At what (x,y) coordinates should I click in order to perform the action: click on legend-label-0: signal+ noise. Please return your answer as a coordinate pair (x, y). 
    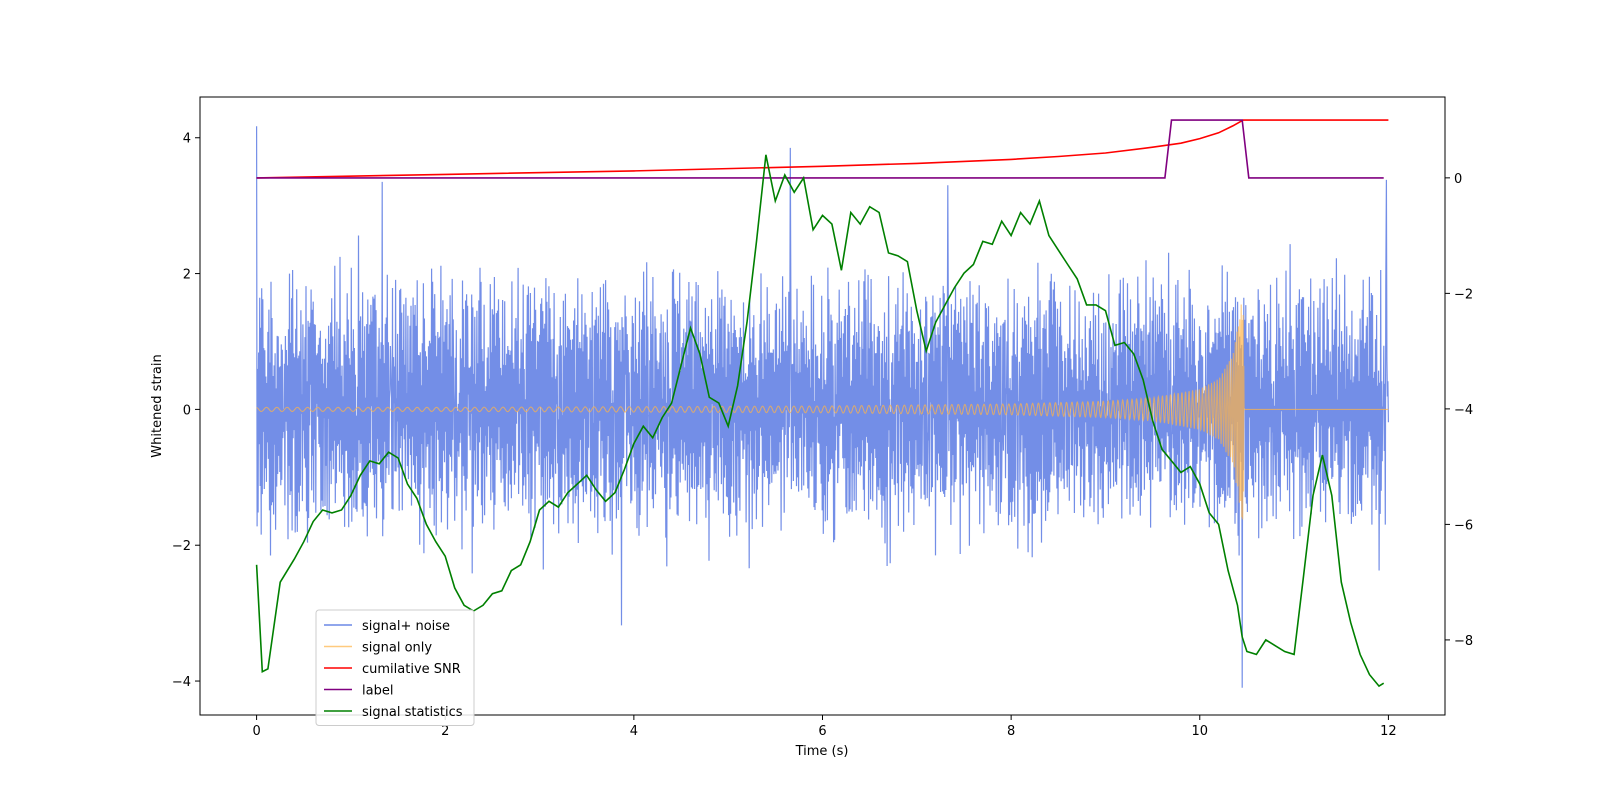
    Looking at the image, I should click on (406, 626).